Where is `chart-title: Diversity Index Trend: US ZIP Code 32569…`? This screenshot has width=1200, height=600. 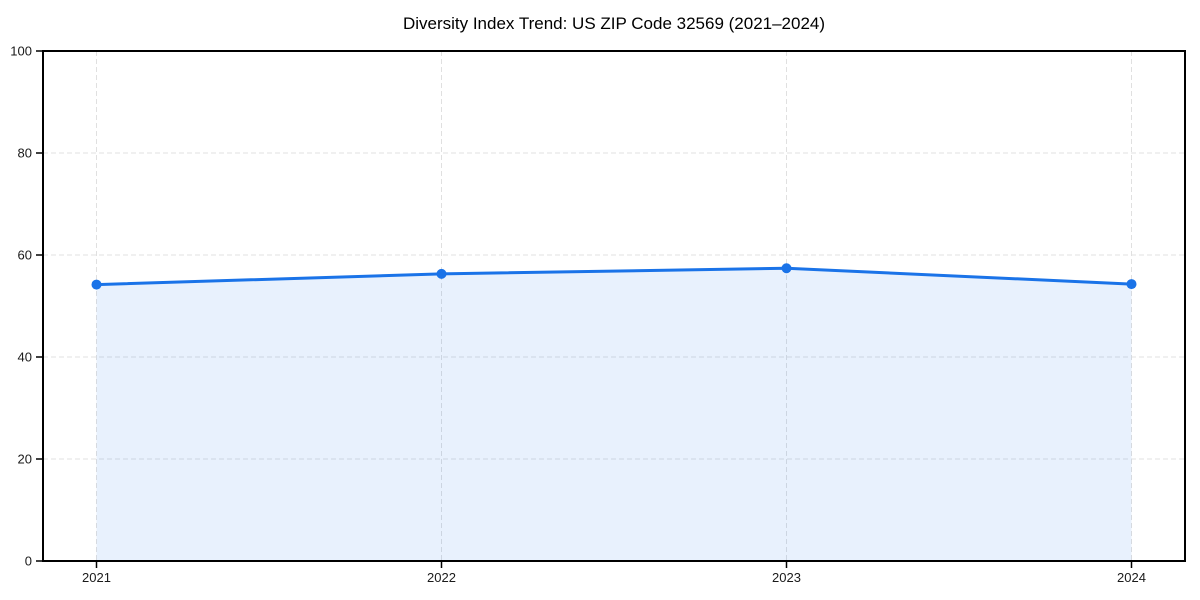 chart-title: Diversity Index Trend: US ZIP Code 32569… is located at coordinates (614, 23).